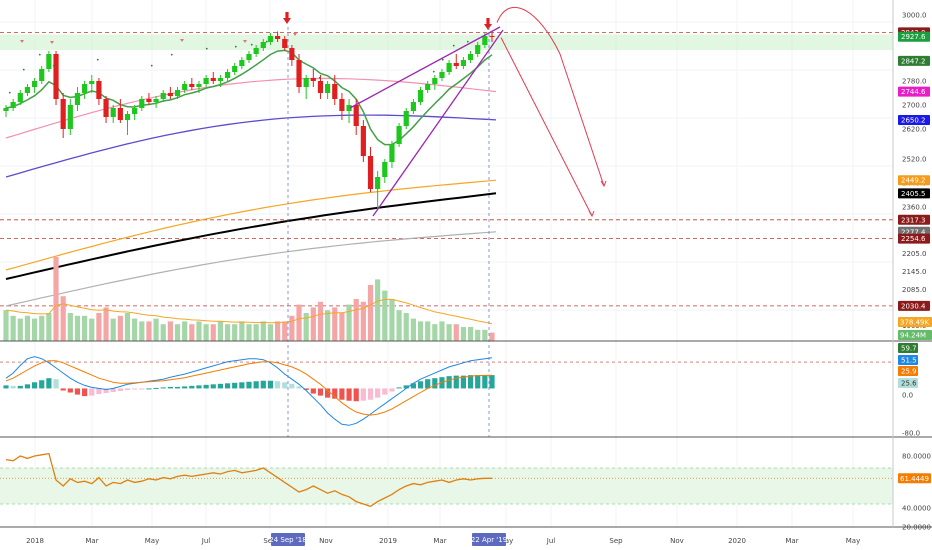 The height and width of the screenshot is (550, 932). I want to click on price-tag-label: 2847.2, so click(913, 61).